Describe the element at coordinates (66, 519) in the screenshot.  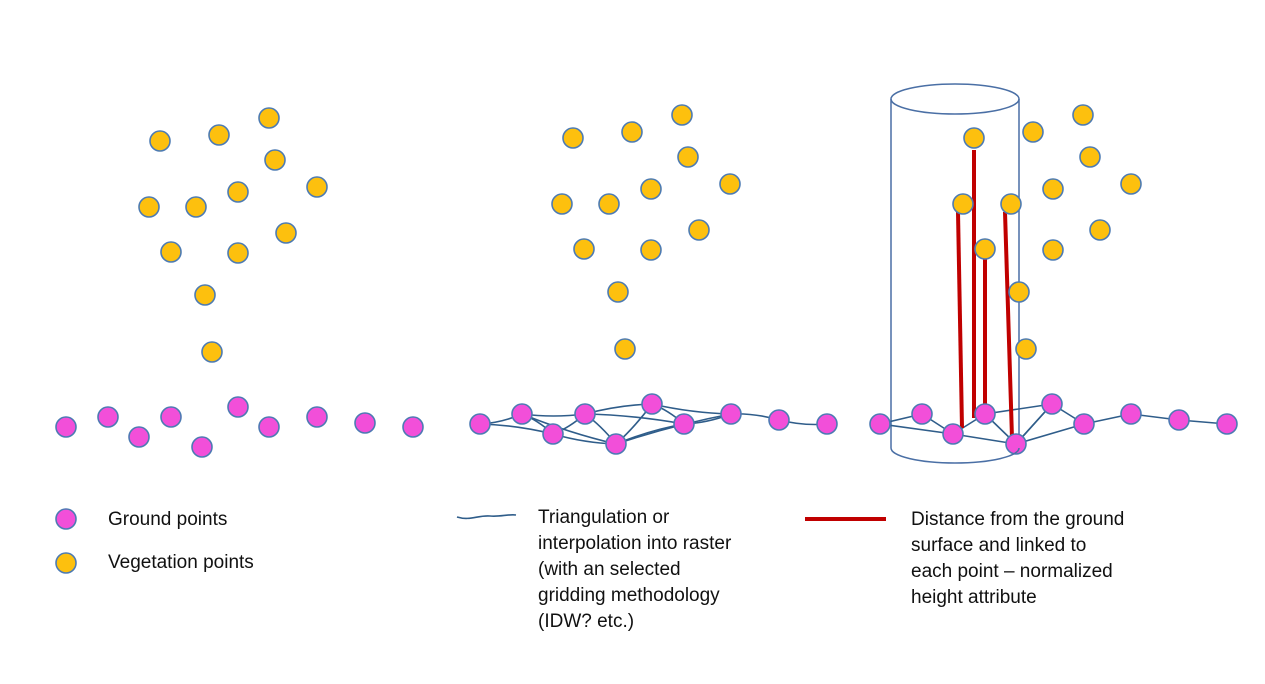
I see `legend-ground-point-icon` at that location.